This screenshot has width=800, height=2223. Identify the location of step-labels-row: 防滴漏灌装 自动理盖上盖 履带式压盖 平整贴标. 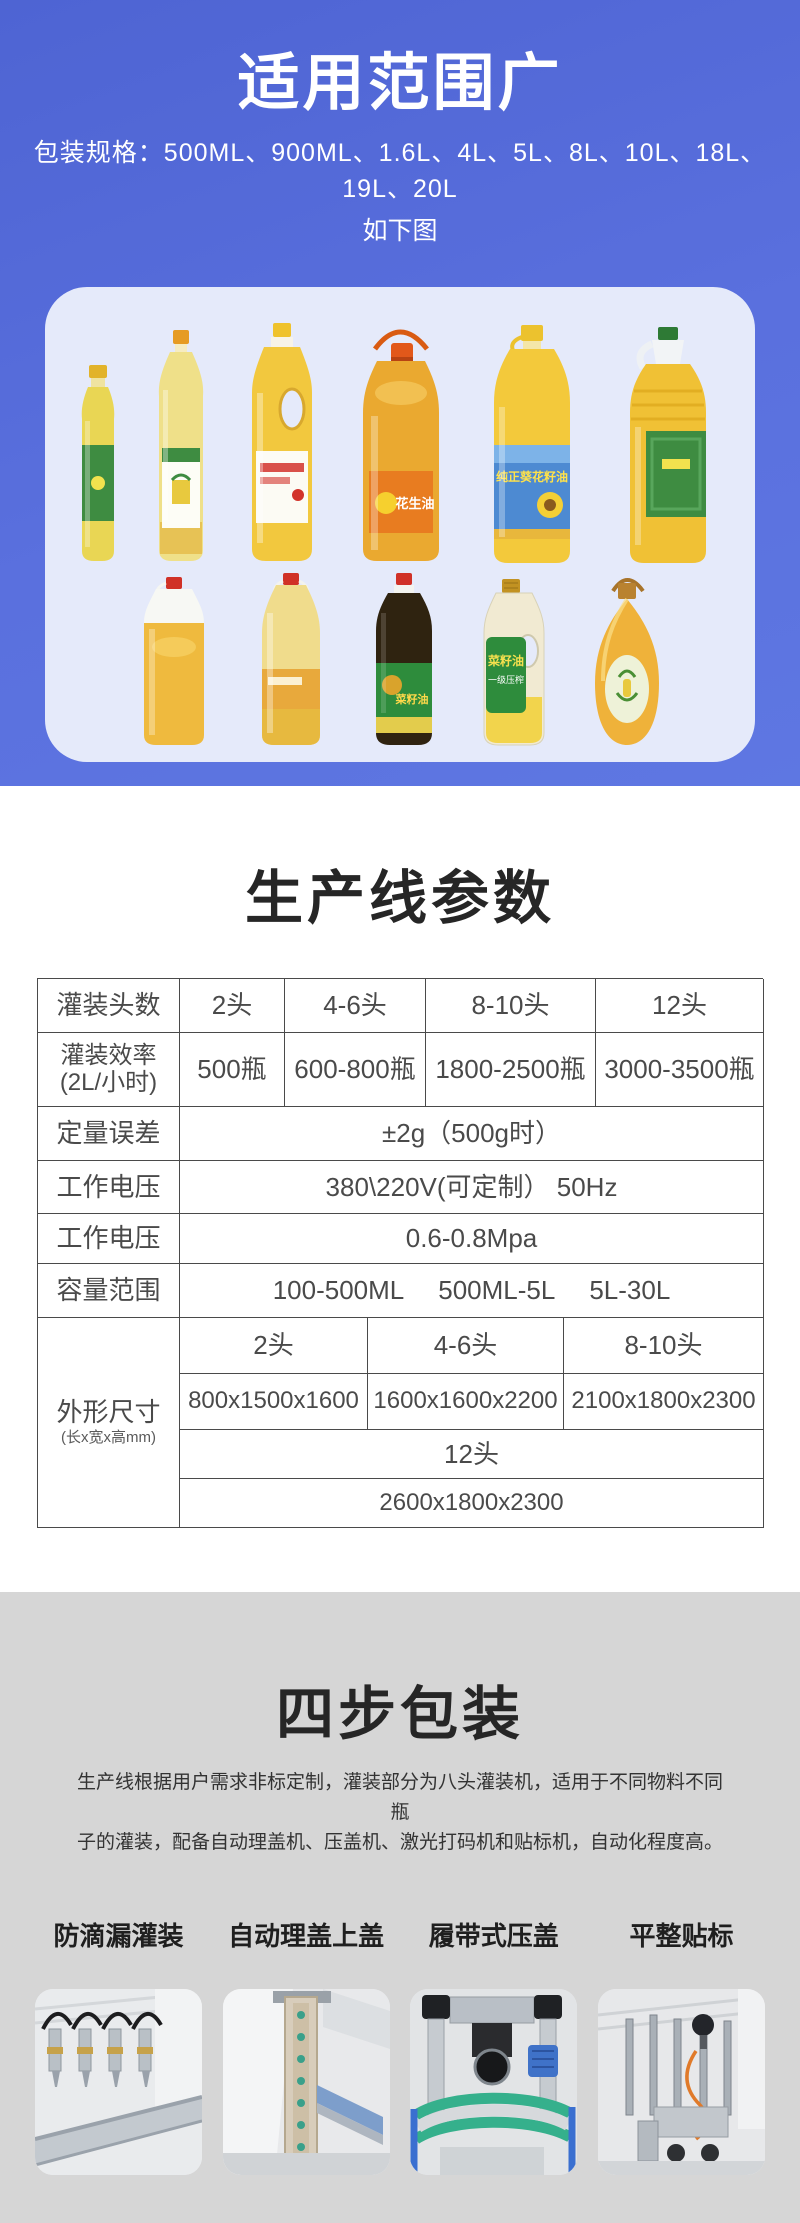
(400, 1934).